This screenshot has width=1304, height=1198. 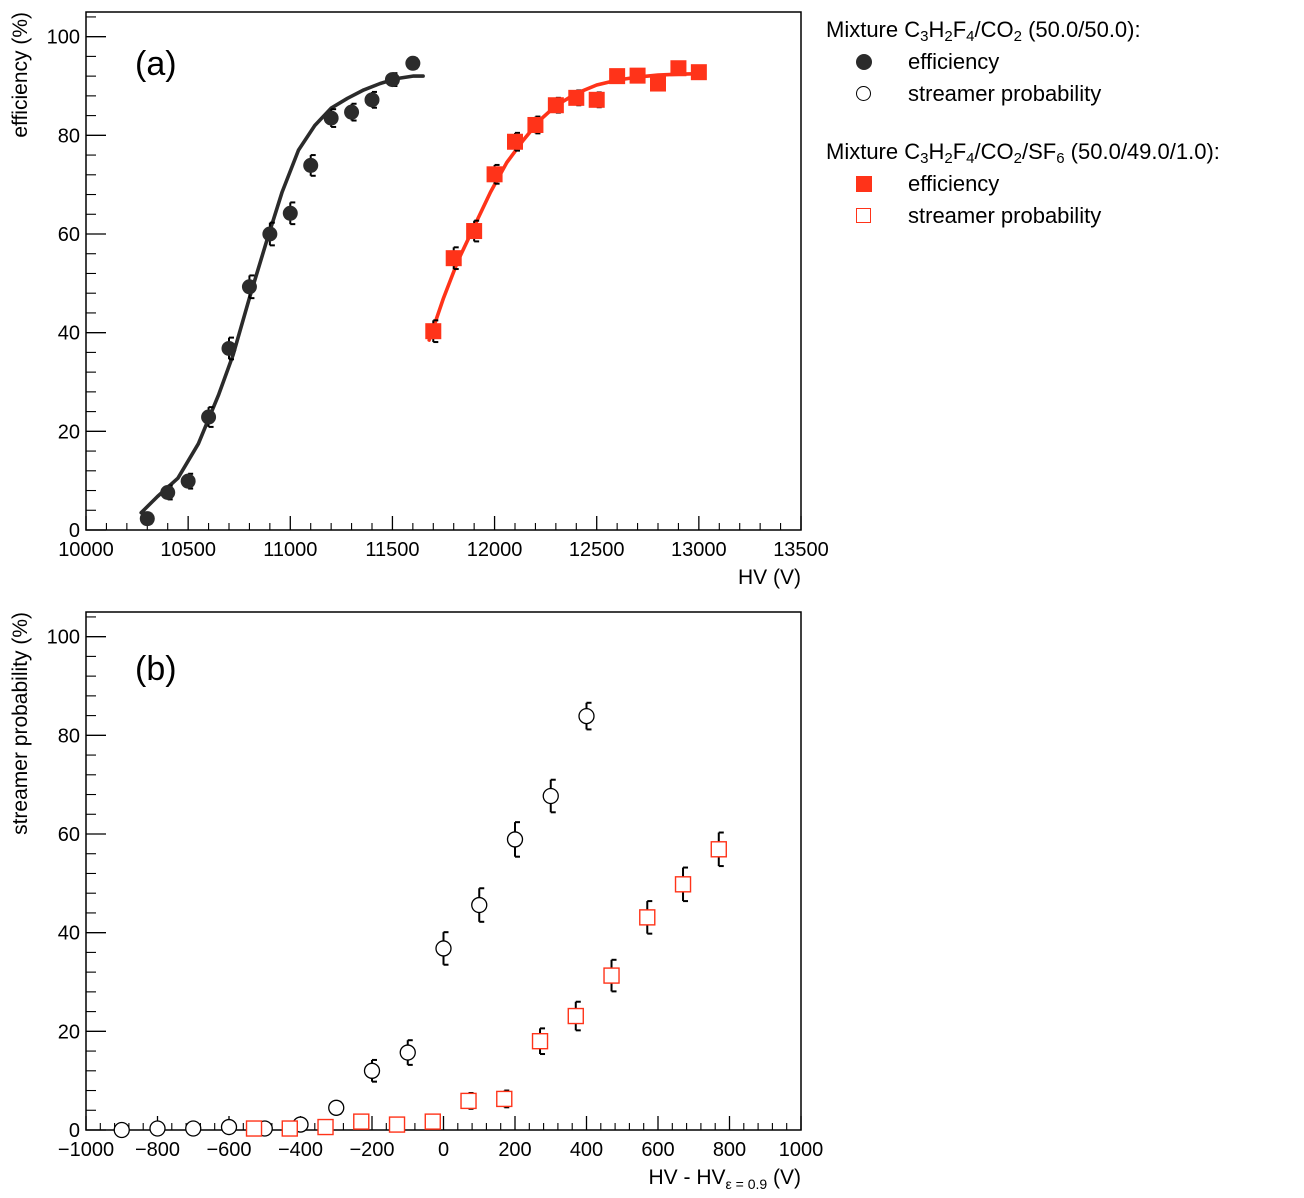 I want to click on panel-a-xlabel: HV (V), so click(x=769, y=577).